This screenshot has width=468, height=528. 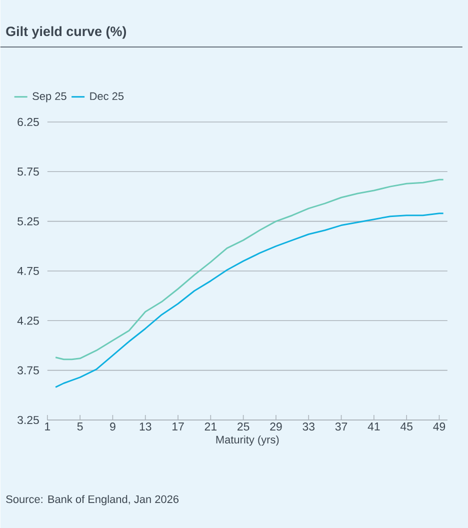 I want to click on y-tick-label: 3.75, so click(x=28, y=370).